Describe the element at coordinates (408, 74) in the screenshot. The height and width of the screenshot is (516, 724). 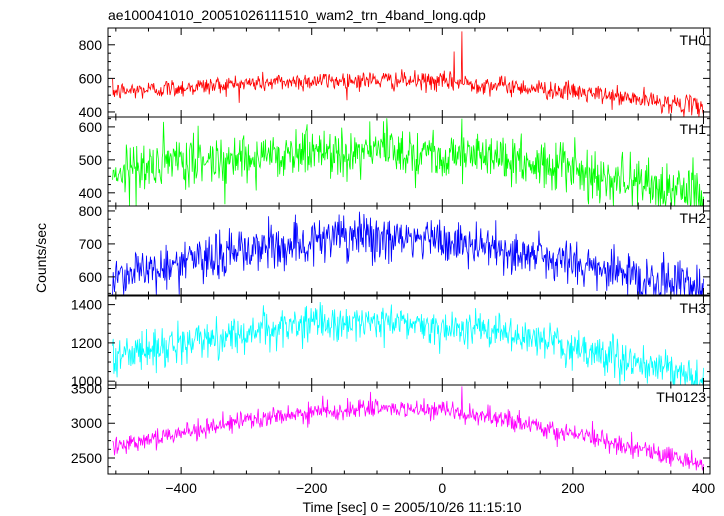
I see `series-line-th0` at that location.